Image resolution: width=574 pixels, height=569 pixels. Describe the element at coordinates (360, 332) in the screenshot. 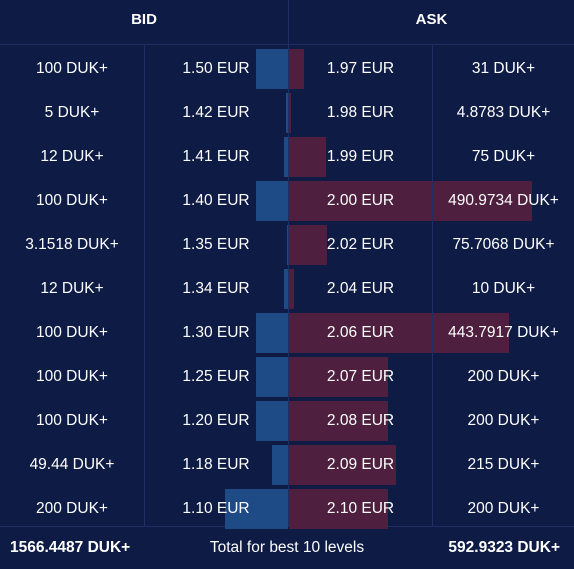

I see `ask-price: 2.06 EUR` at that location.